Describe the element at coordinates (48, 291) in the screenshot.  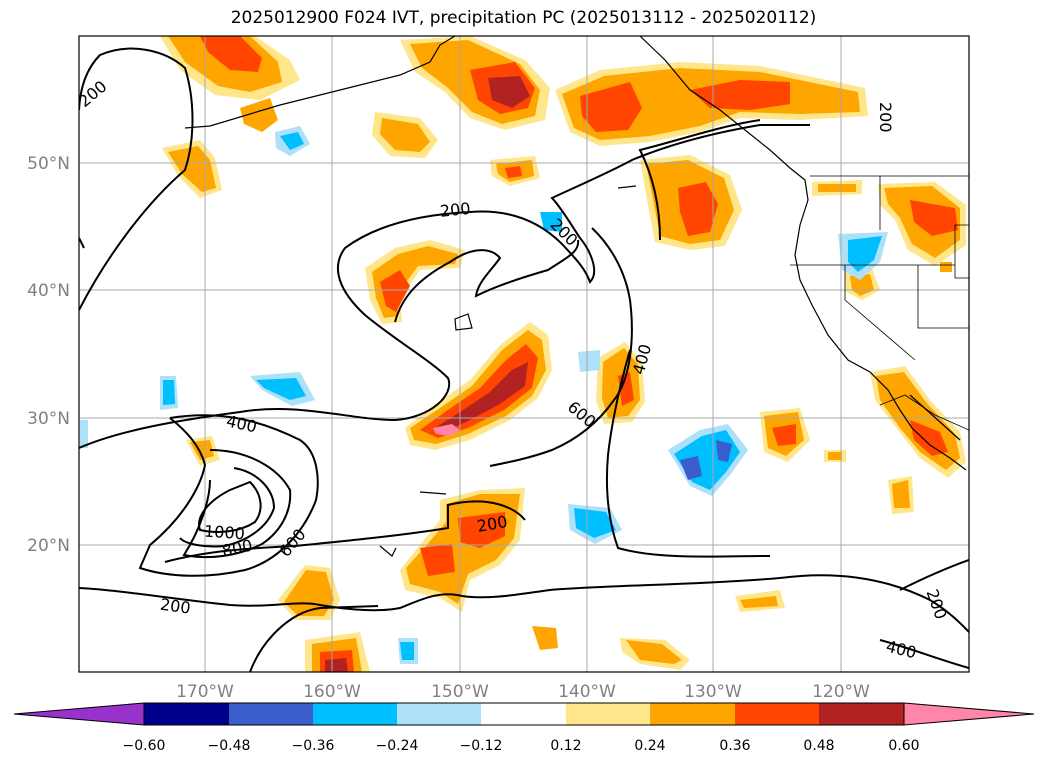
I see `lat-label: 40°N` at that location.